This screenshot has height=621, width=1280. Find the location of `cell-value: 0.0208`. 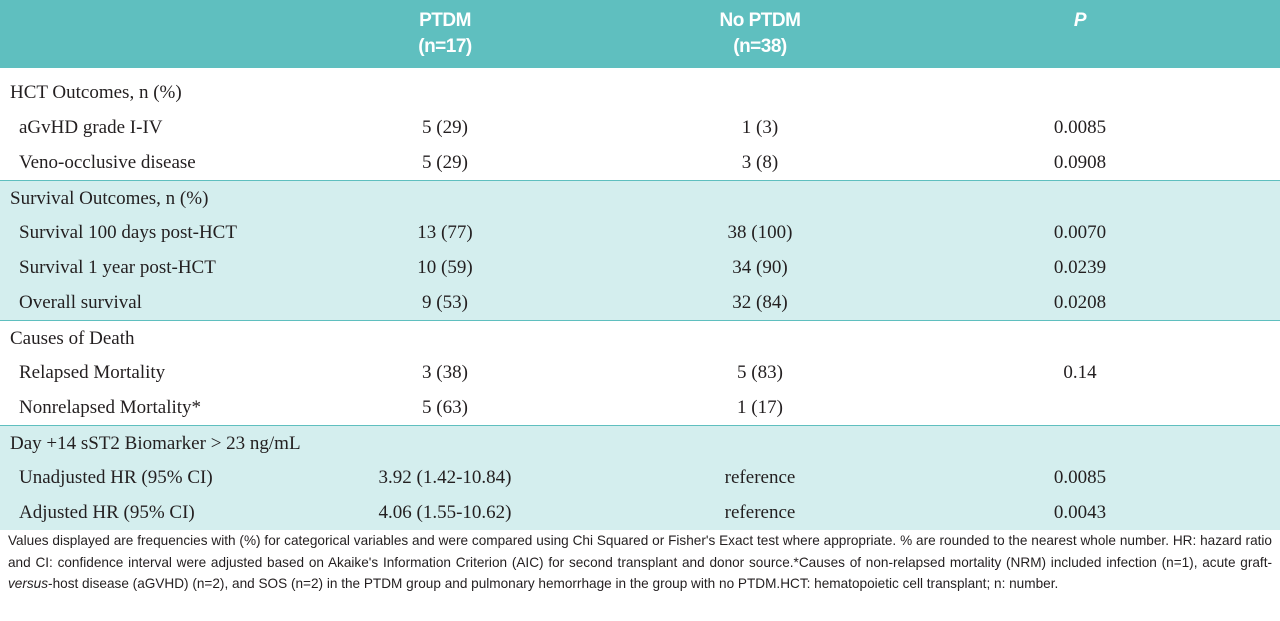

cell-value: 0.0208 is located at coordinates (1080, 302).